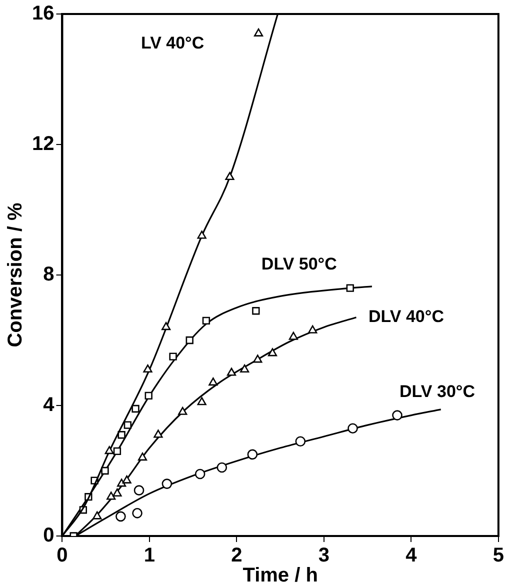  I want to click on x-tick-label: 2, so click(236, 555).